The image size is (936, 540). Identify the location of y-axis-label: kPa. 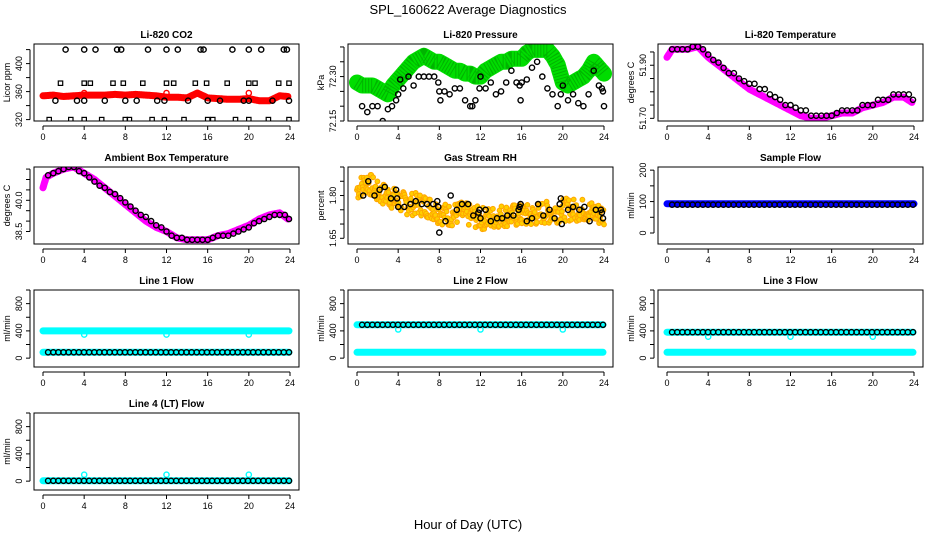
(321, 83).